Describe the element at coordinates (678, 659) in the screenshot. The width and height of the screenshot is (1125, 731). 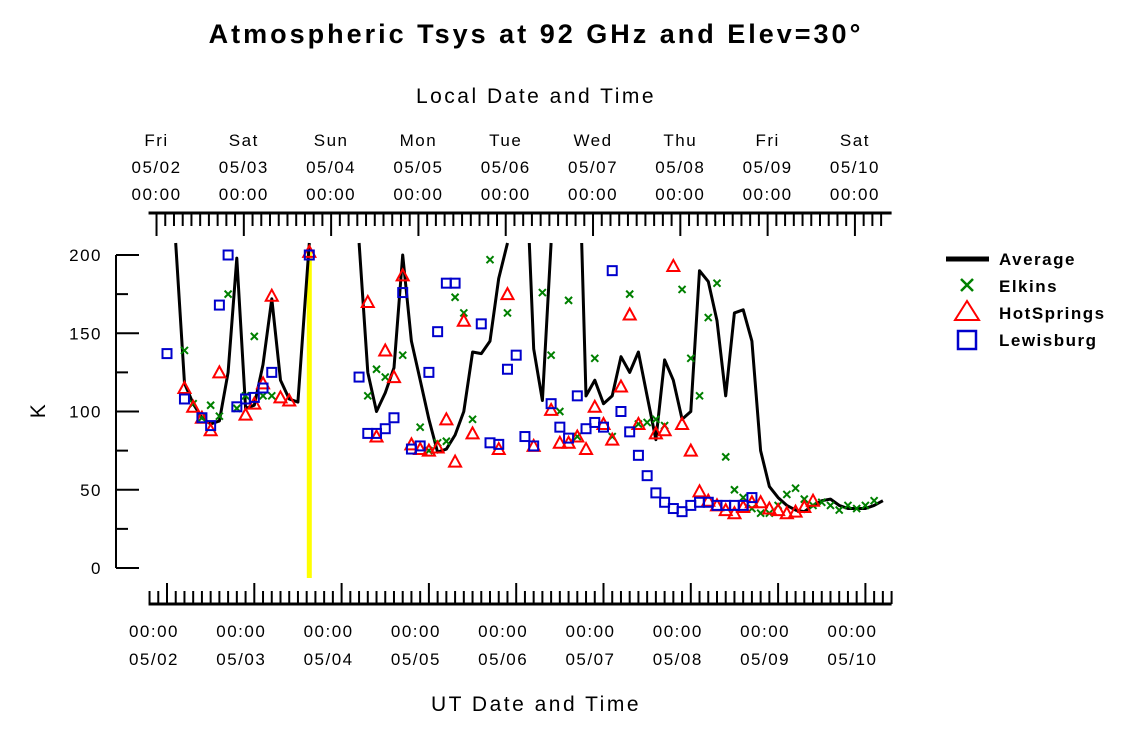
I see `bottom-tick-date: 05/08` at that location.